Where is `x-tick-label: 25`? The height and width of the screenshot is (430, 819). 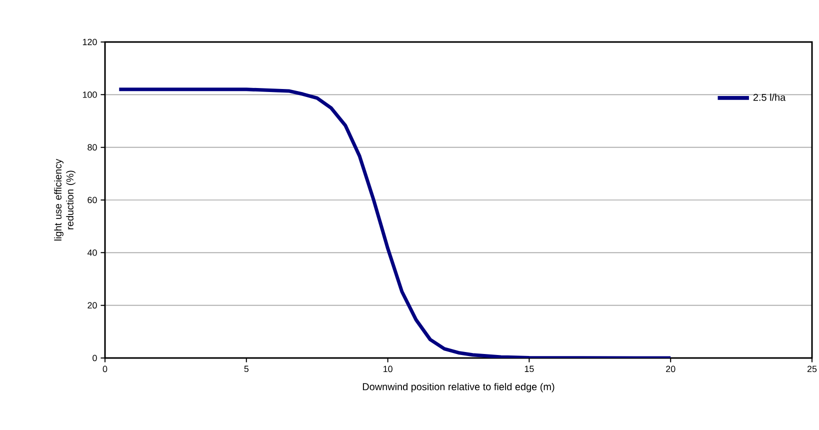 x-tick-label: 25 is located at coordinates (812, 369).